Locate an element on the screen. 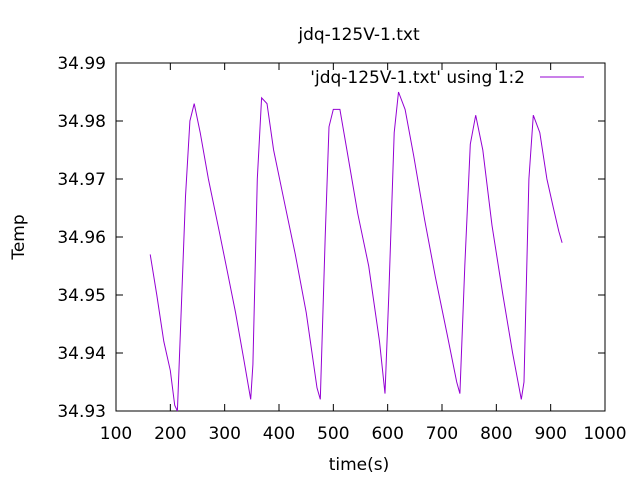 The height and width of the screenshot is (480, 640). legend-entry-label: 'jdq-125V-1.txt' using 1:2 is located at coordinates (417, 78).